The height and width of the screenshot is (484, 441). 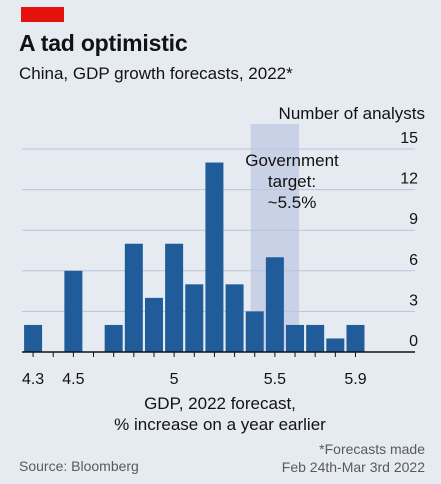 What do you see at coordinates (292, 202) in the screenshot?
I see `annotation-line-3: ~5.5%` at bounding box center [292, 202].